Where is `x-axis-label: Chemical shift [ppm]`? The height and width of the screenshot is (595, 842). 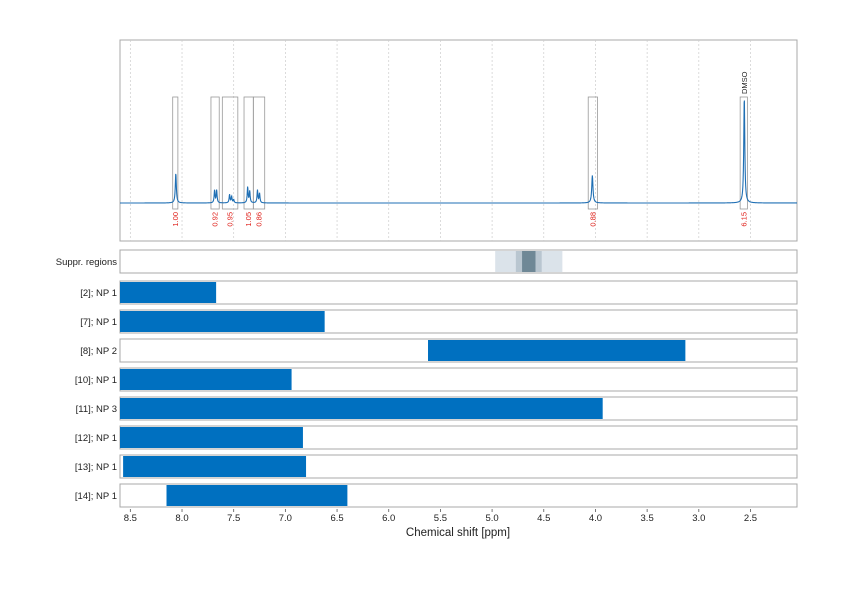 x-axis-label: Chemical shift [ppm] is located at coordinates (458, 533).